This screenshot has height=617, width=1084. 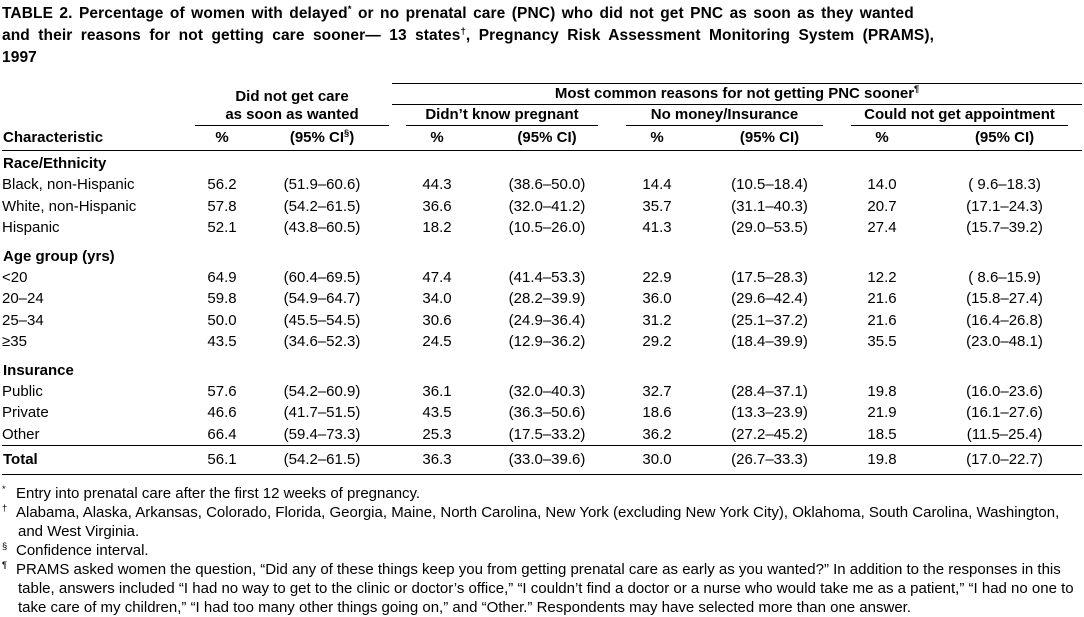 I want to click on pct-cell: 64.9, so click(x=222, y=277).